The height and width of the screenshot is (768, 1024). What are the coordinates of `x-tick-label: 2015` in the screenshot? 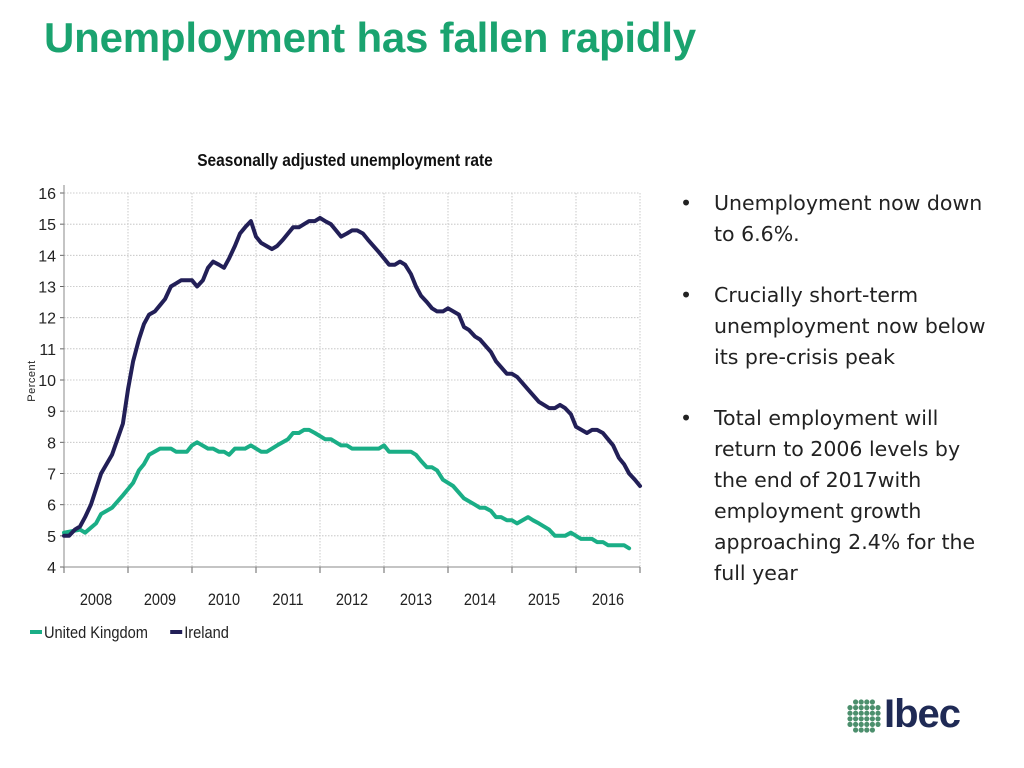 It's located at (544, 600).